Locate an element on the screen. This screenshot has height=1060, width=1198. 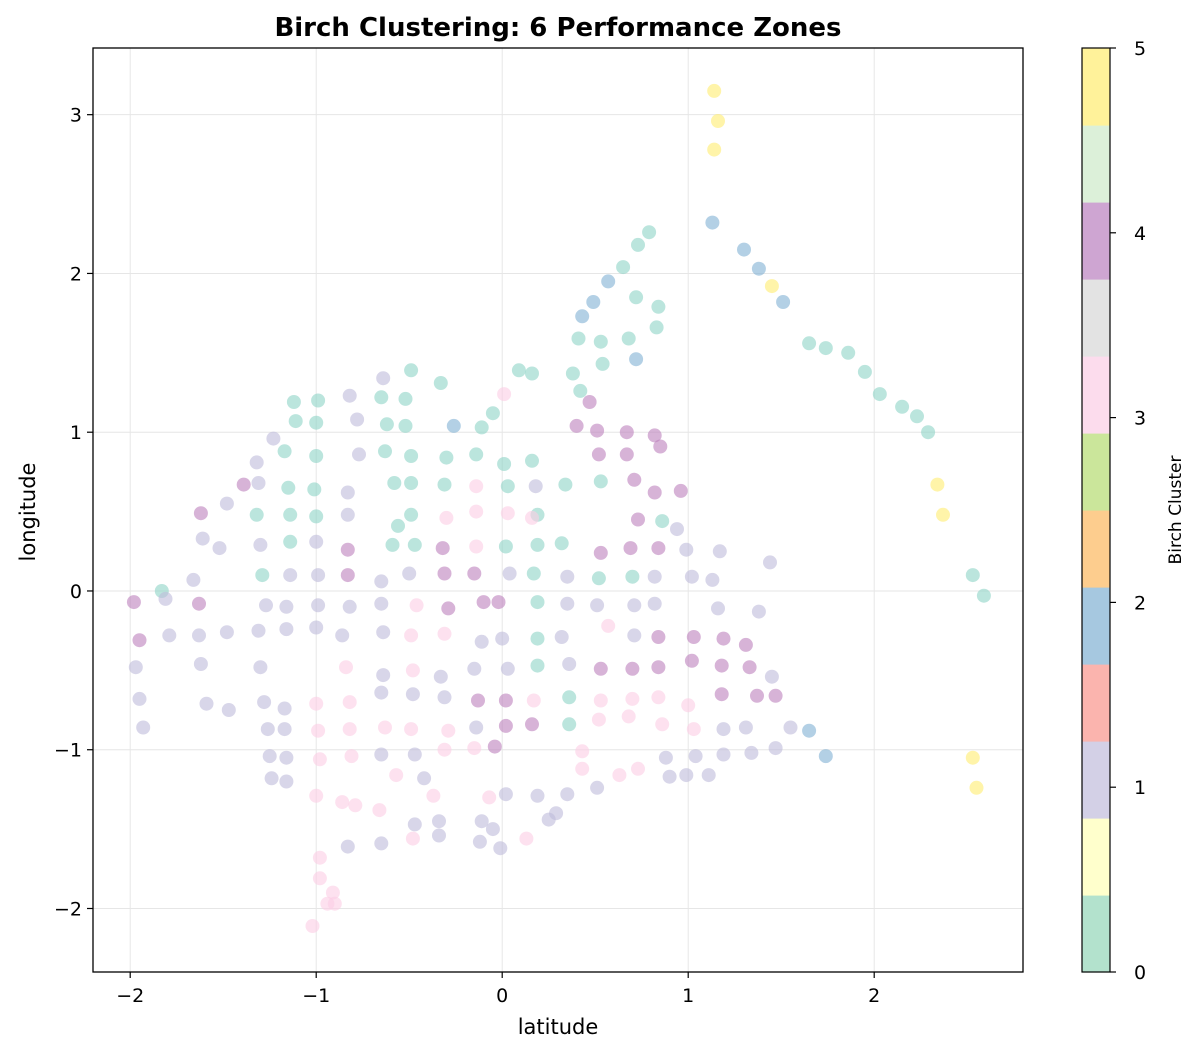
colorbar: 0 1 2 3 4 5 is located at coordinates (1113, 511).